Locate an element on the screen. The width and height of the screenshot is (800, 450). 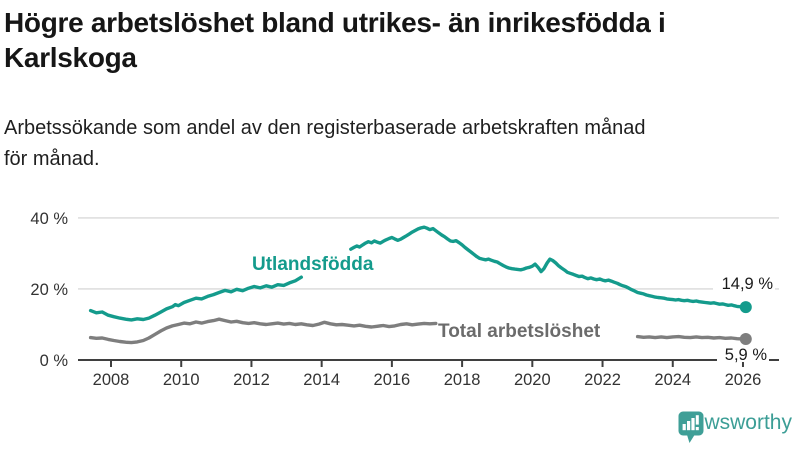
y-axis-label: 0 % is located at coordinates (54, 361).